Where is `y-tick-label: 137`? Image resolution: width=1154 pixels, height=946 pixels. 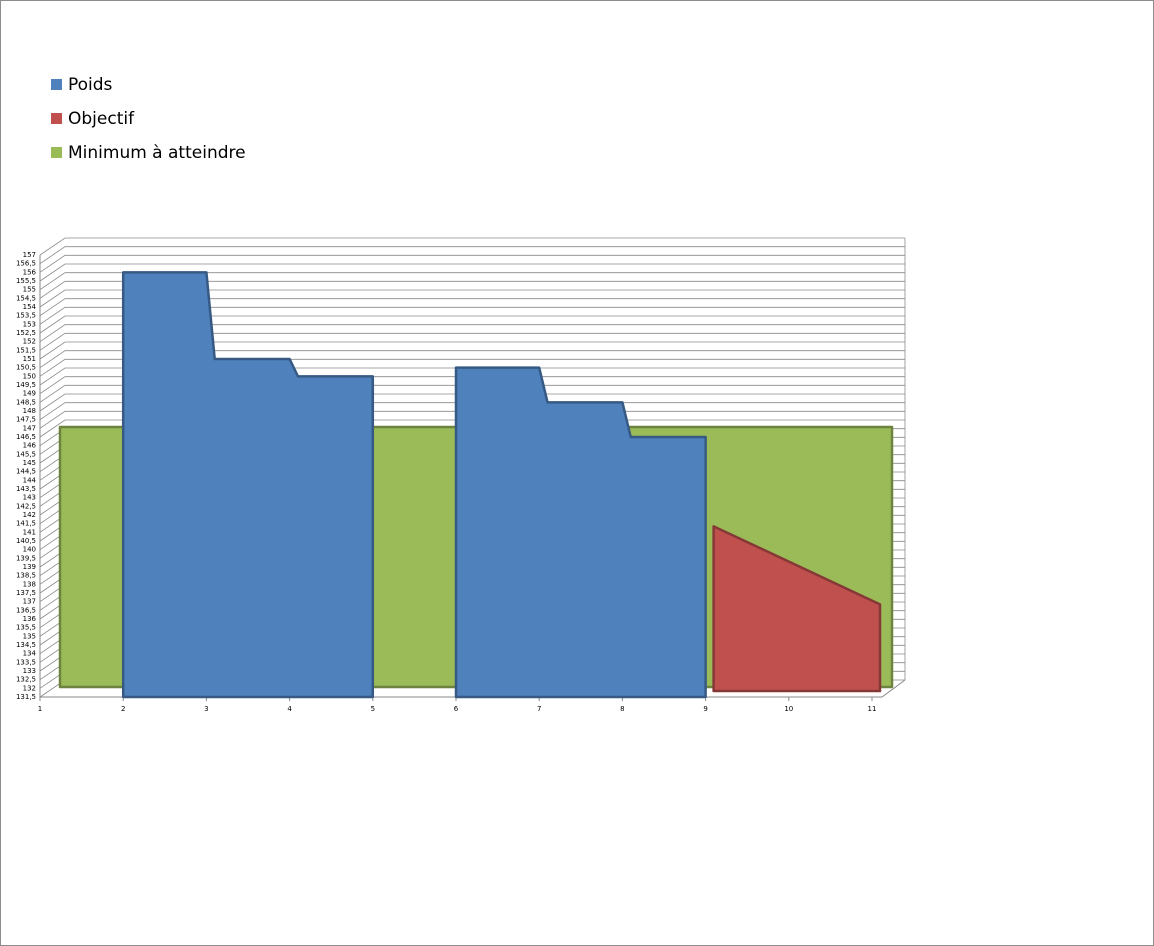 y-tick-label: 137 is located at coordinates (29, 602).